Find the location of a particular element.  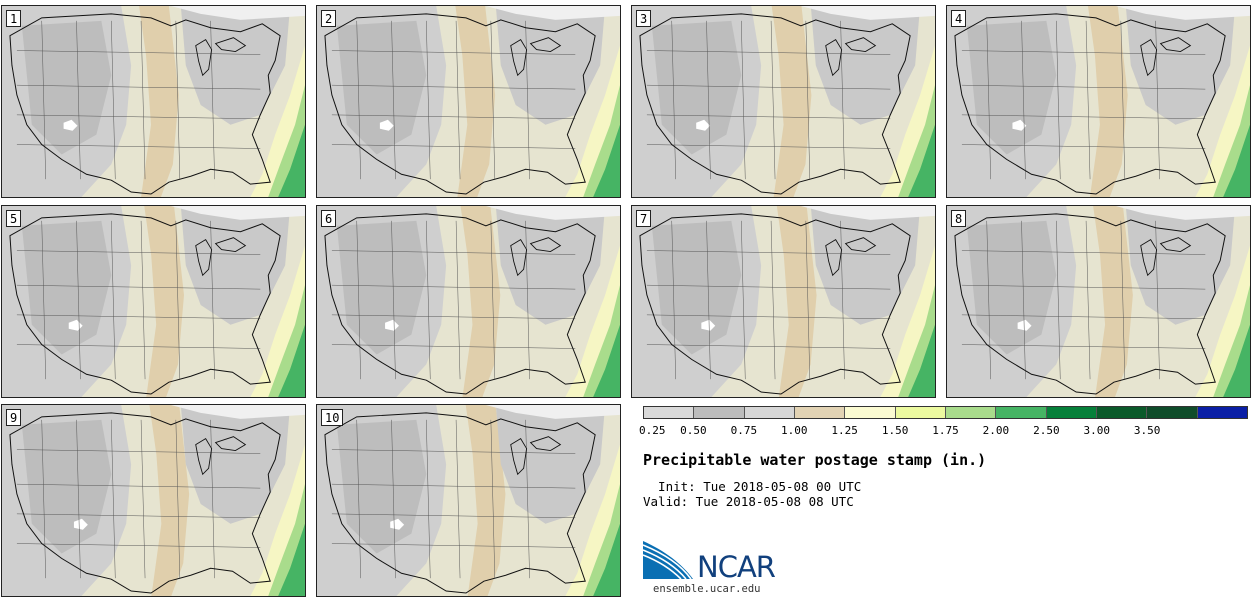

ensemble-member-map: 1 is located at coordinates (153, 101).